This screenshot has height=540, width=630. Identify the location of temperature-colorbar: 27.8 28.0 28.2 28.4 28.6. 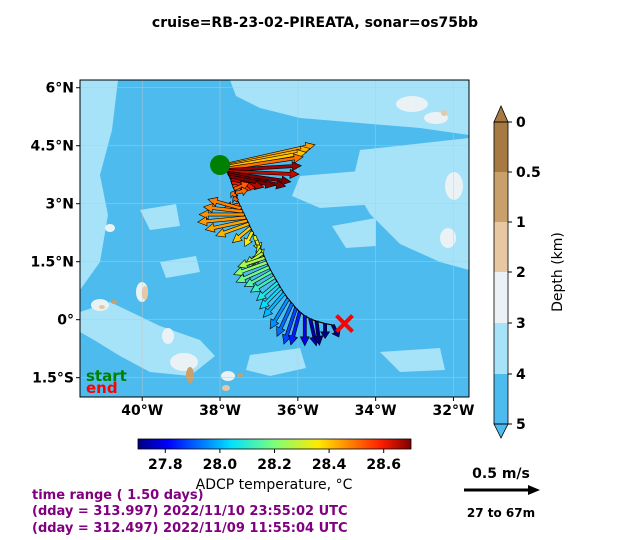
(274, 455).